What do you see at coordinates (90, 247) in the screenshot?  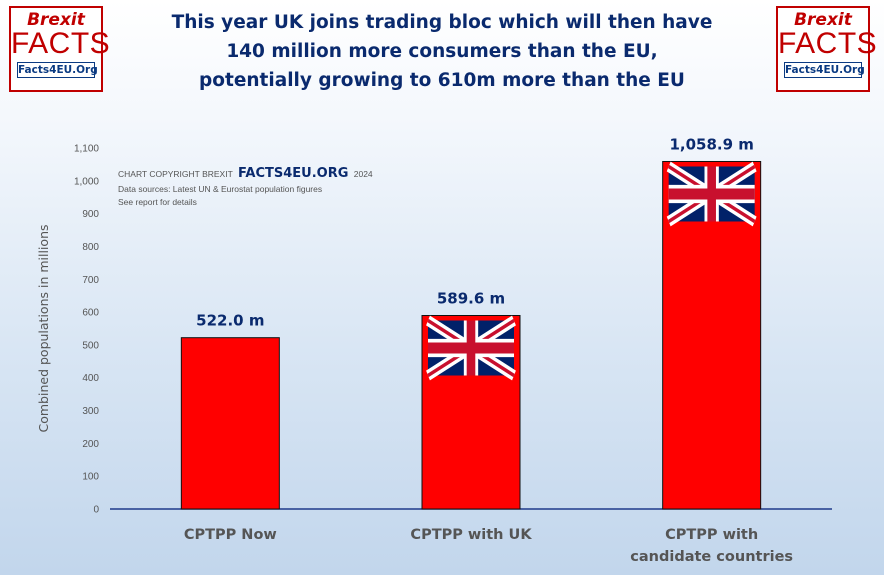 I see `y-tick-label: 800` at bounding box center [90, 247].